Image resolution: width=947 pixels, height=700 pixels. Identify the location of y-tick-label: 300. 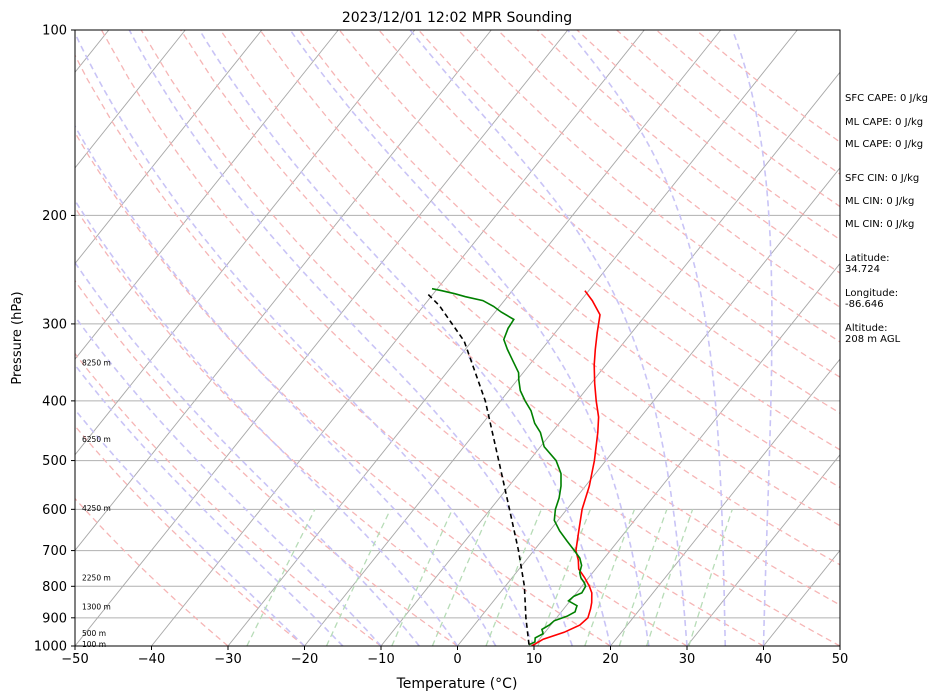
(54, 324).